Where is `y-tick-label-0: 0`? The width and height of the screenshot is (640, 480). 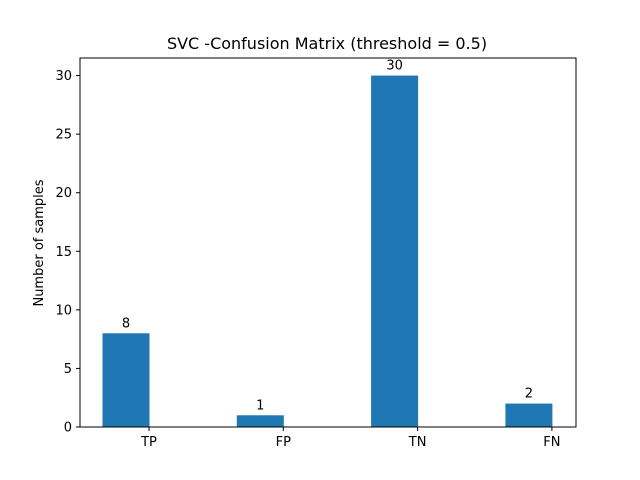 y-tick-label-0: 0 is located at coordinates (68, 428).